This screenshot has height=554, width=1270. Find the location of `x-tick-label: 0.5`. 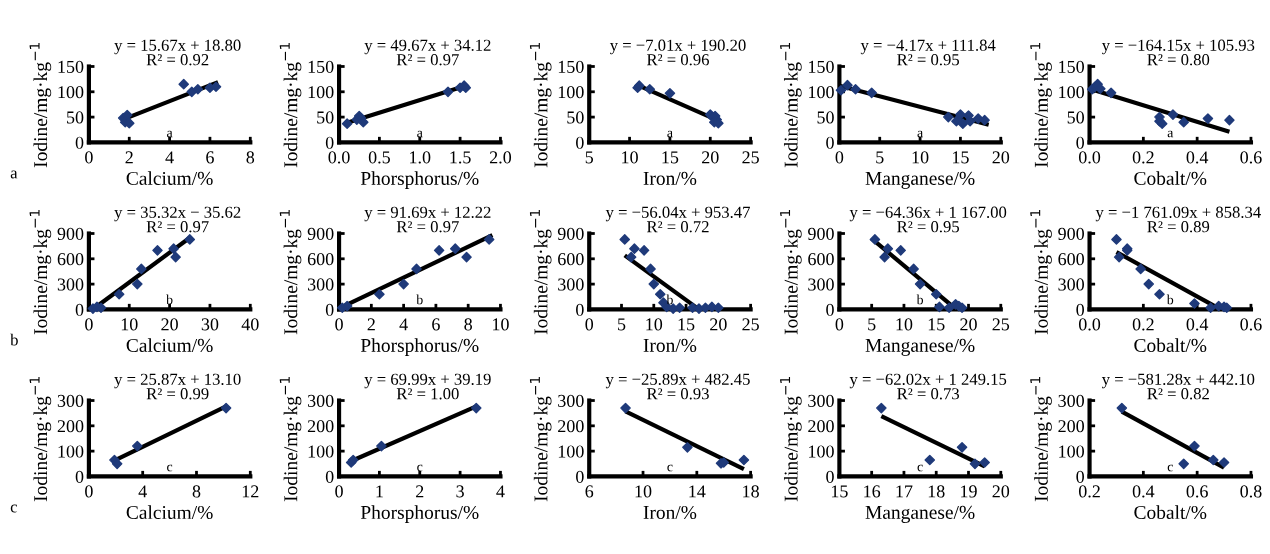

x-tick-label: 0.5 is located at coordinates (379, 157).